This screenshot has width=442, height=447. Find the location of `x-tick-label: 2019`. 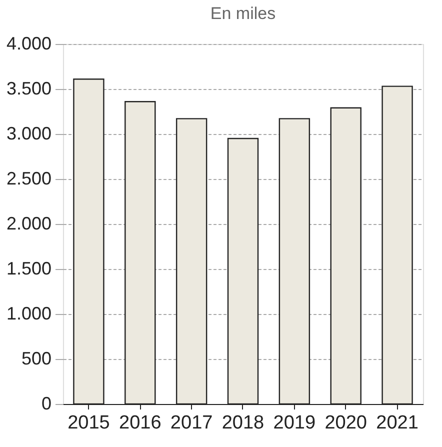

x-tick-label: 2019 is located at coordinates (294, 423).